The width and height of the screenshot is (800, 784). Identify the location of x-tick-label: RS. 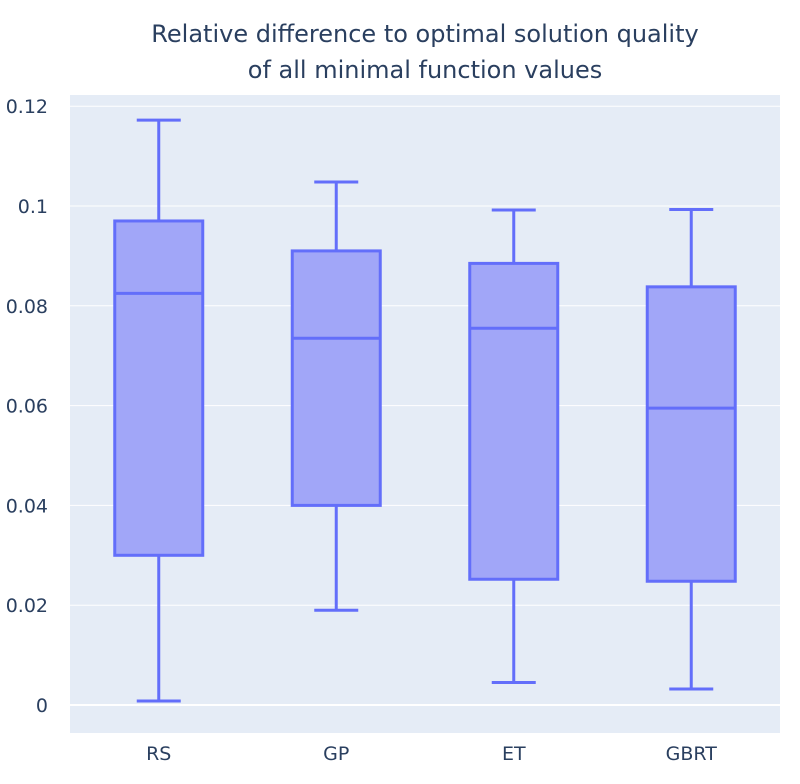
(158, 754).